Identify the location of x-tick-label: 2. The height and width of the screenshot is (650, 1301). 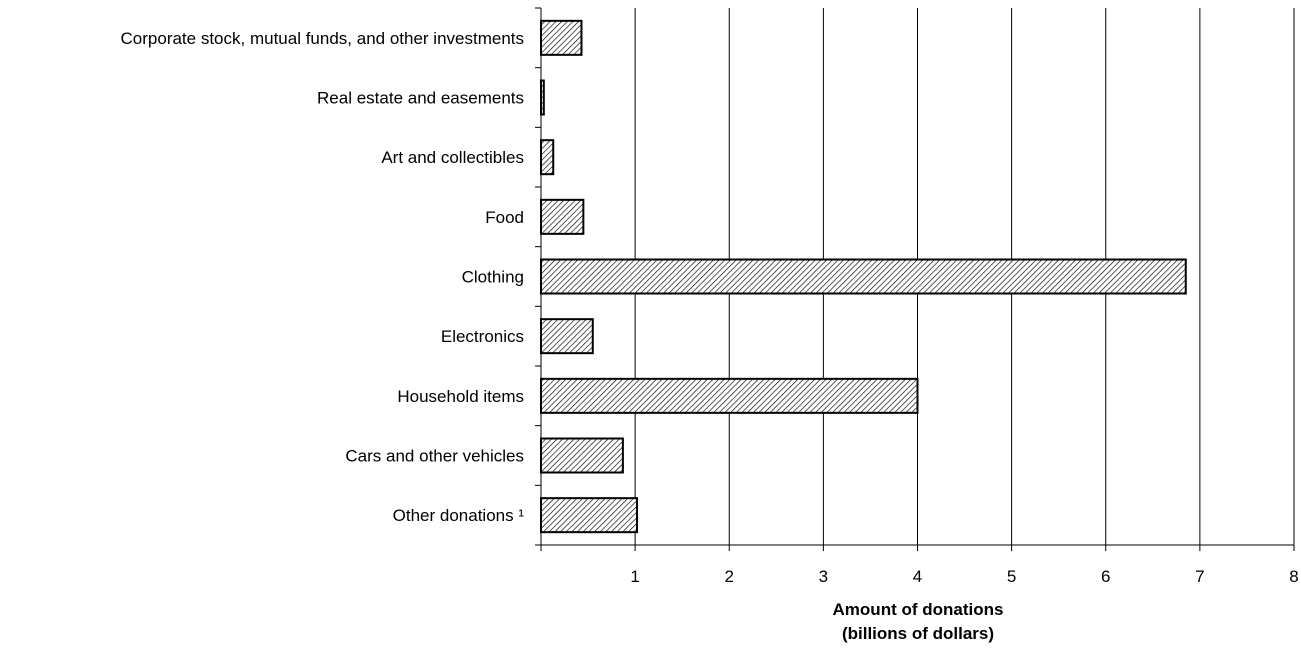
(729, 576).